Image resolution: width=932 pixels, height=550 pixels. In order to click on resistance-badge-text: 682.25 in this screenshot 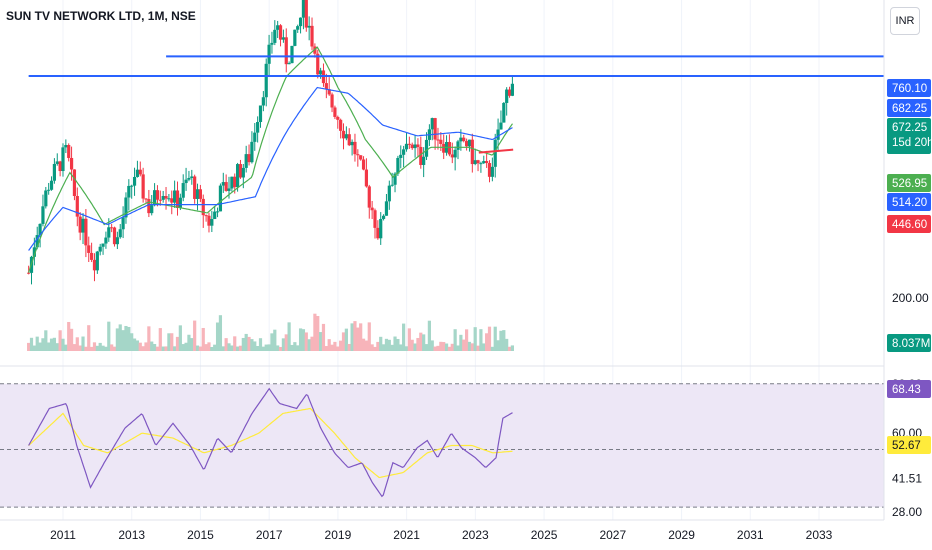, I will do `click(909, 109)`.